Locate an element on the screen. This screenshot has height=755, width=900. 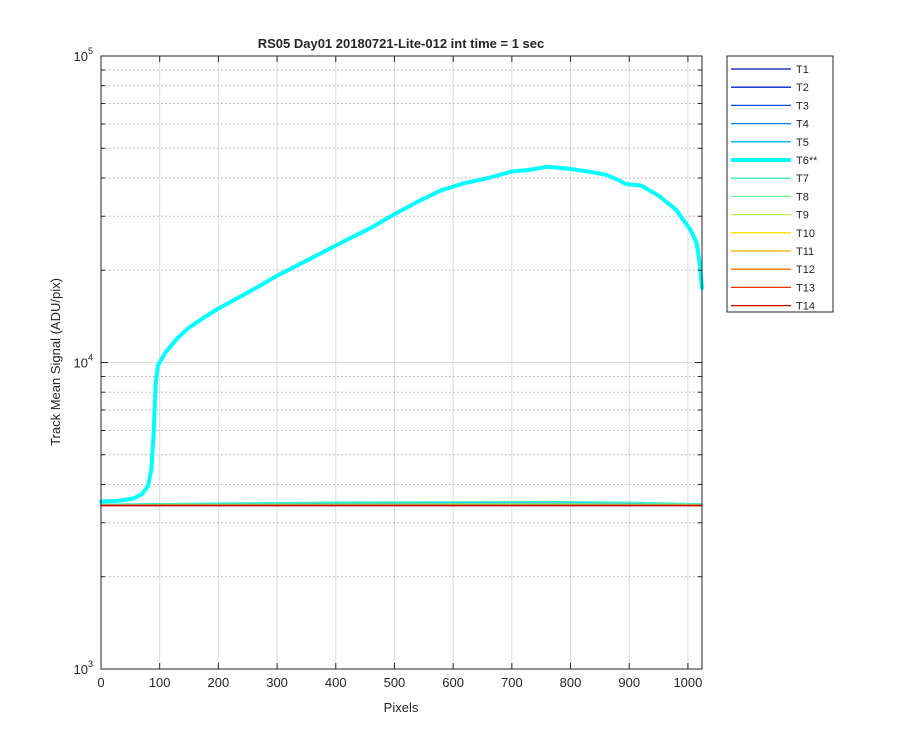
x-tick-label: 100 is located at coordinates (160, 682).